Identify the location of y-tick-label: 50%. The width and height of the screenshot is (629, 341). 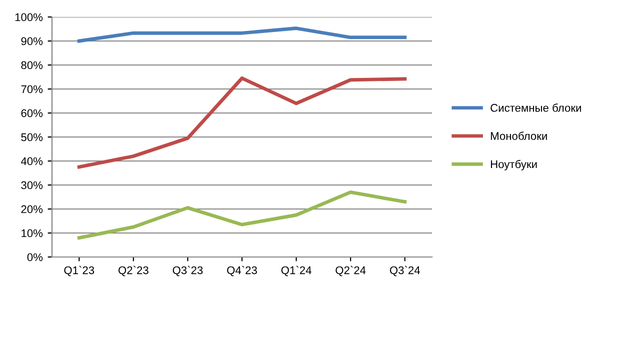
(32, 137).